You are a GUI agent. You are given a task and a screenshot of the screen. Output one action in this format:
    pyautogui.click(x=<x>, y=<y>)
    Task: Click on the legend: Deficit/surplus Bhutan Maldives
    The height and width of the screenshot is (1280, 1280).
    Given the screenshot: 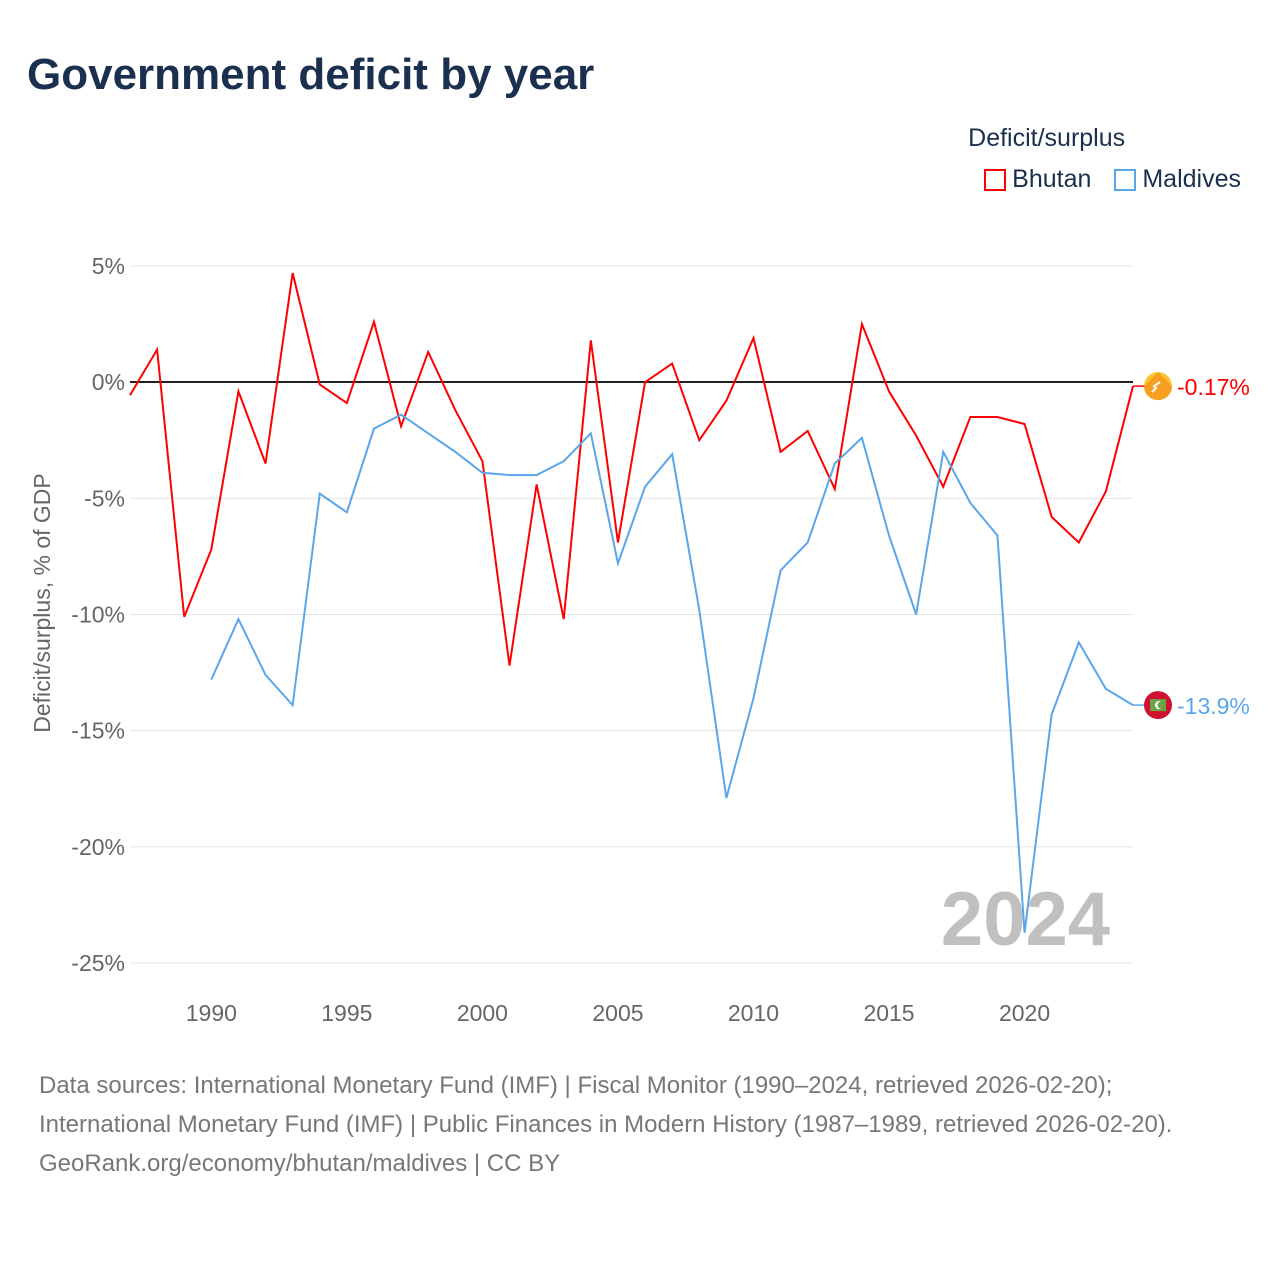 What is the action you would take?
    pyautogui.click(x=1104, y=161)
    